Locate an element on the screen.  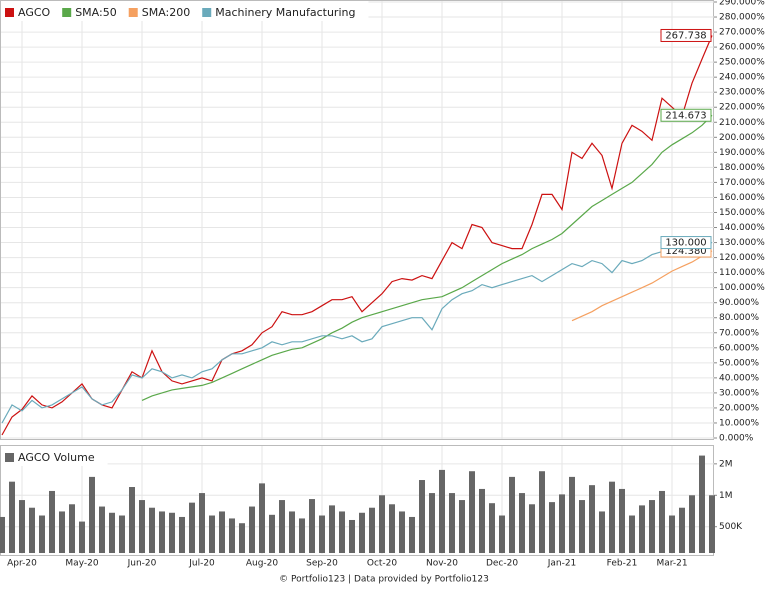
y-tick-label: 60.000% is located at coordinates (739, 348).